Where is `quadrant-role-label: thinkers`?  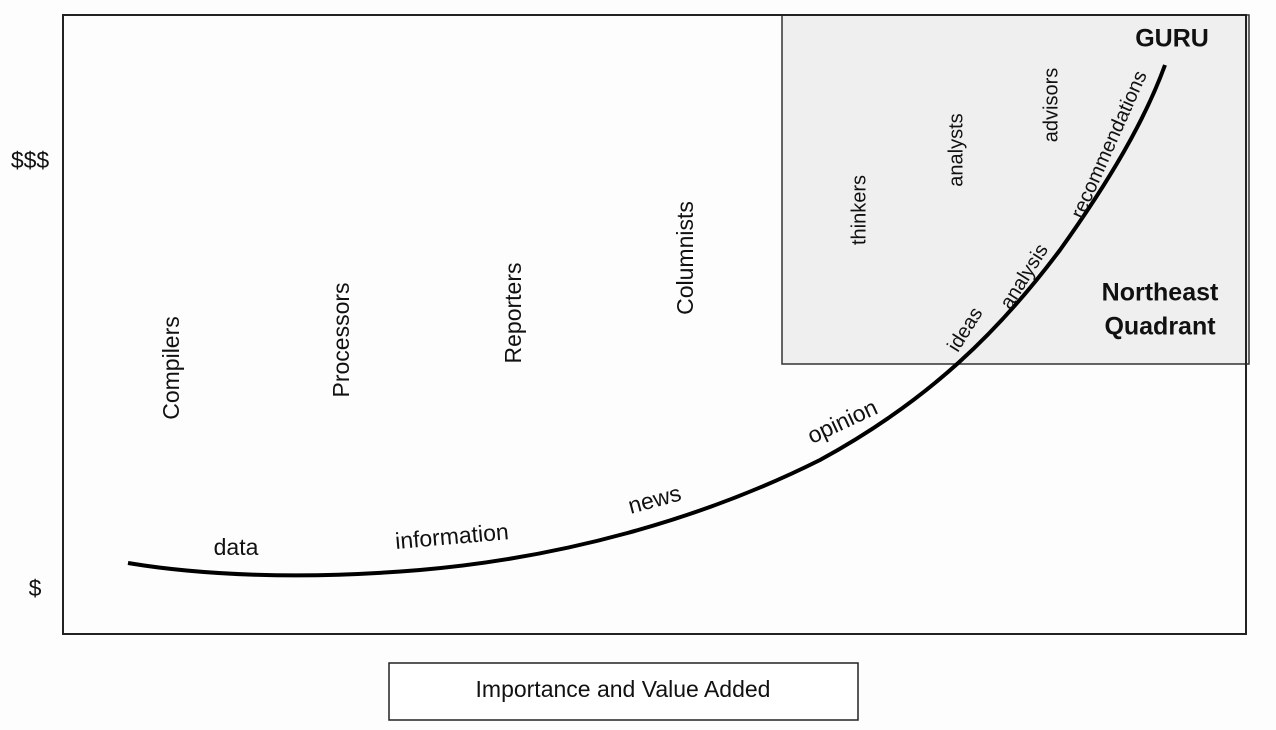 quadrant-role-label: thinkers is located at coordinates (859, 210).